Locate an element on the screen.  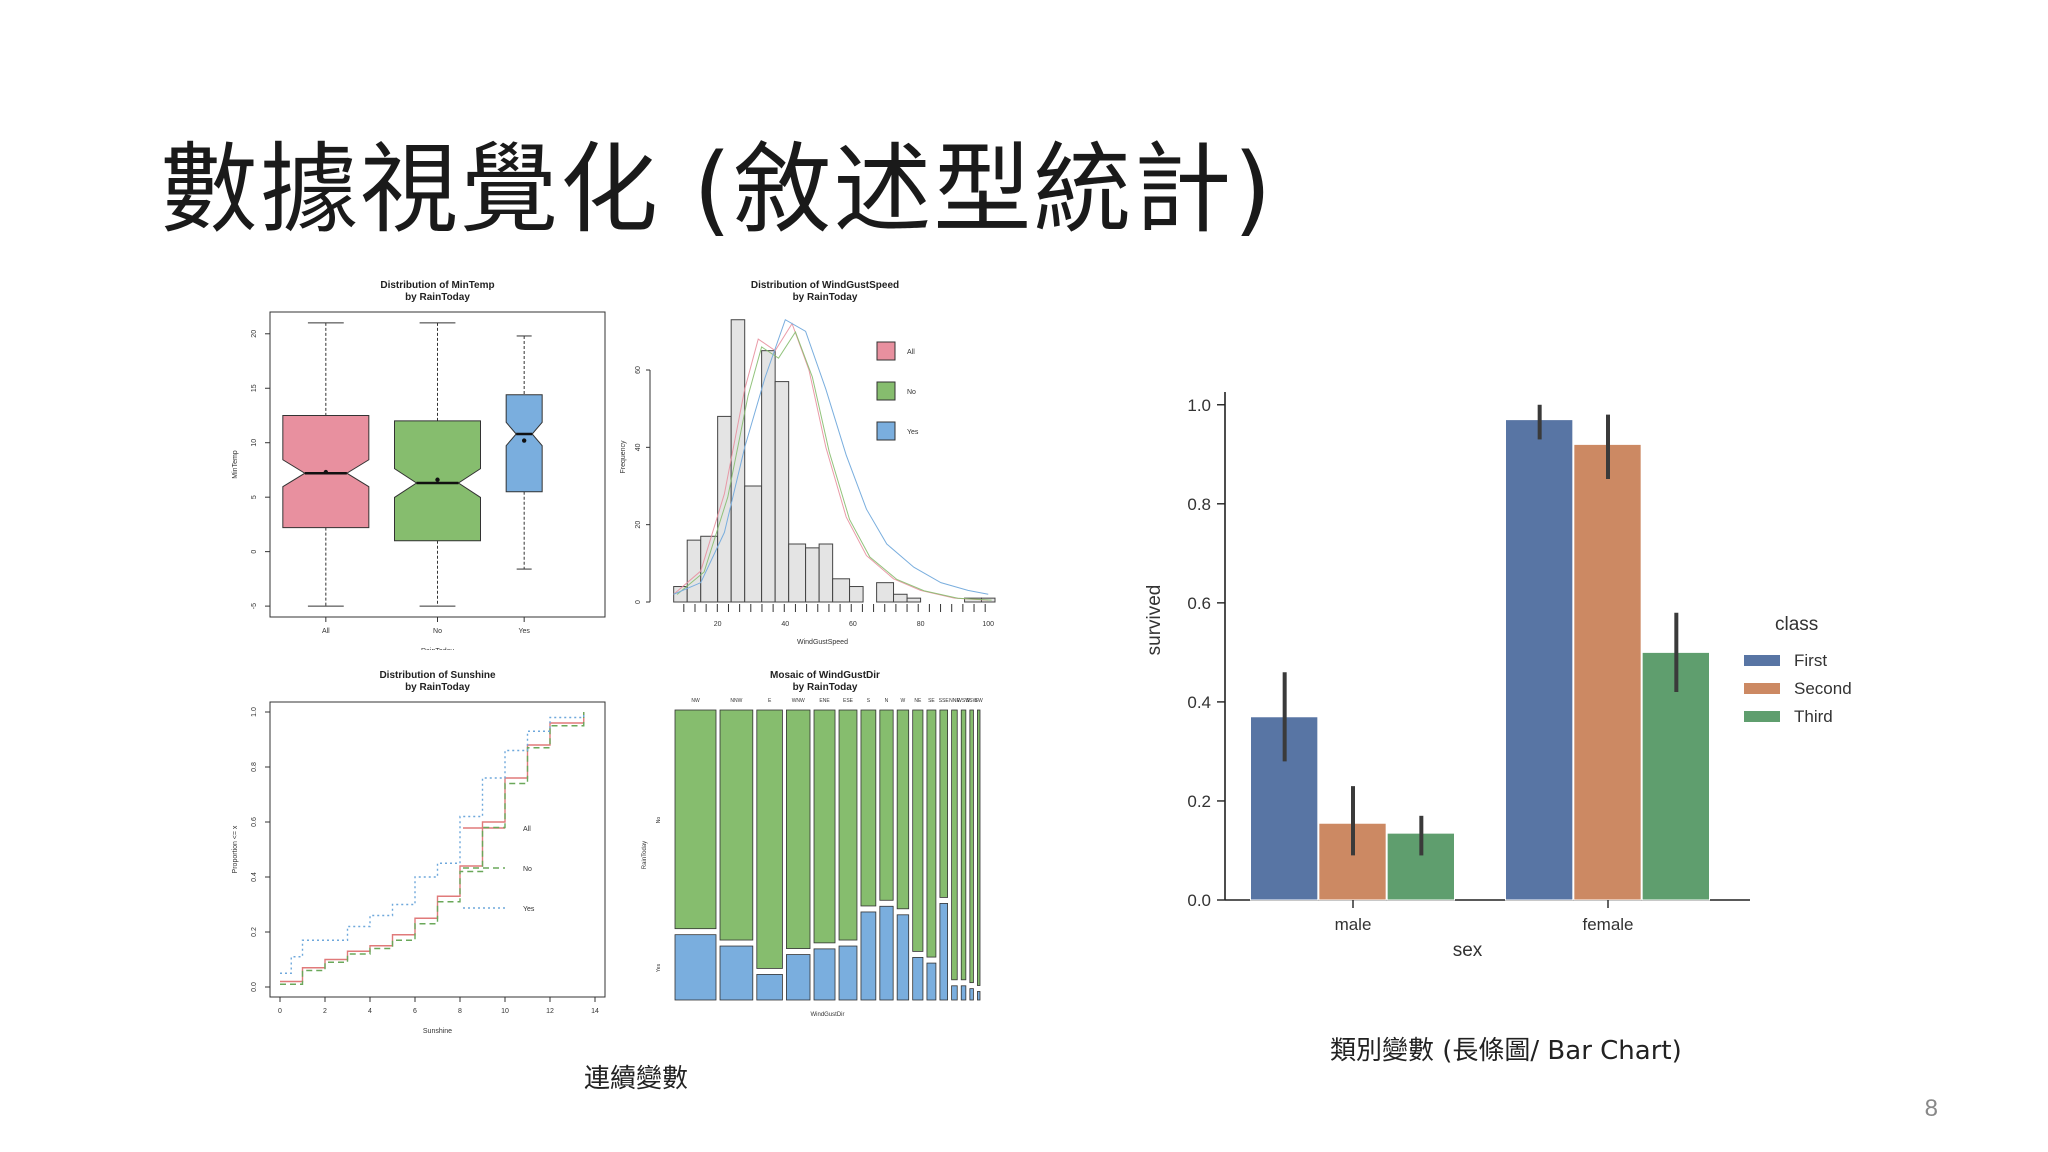
y-axis-label: survived is located at coordinates (1154, 620).